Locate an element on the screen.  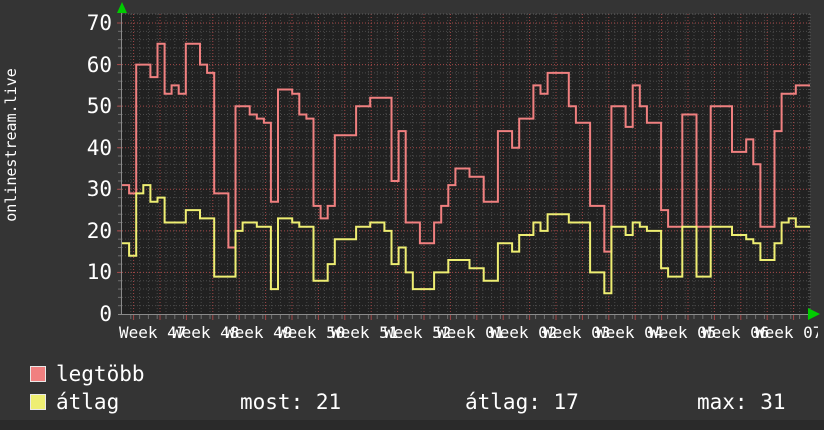
x-tick-label: Week 02 is located at coordinates (524, 332).